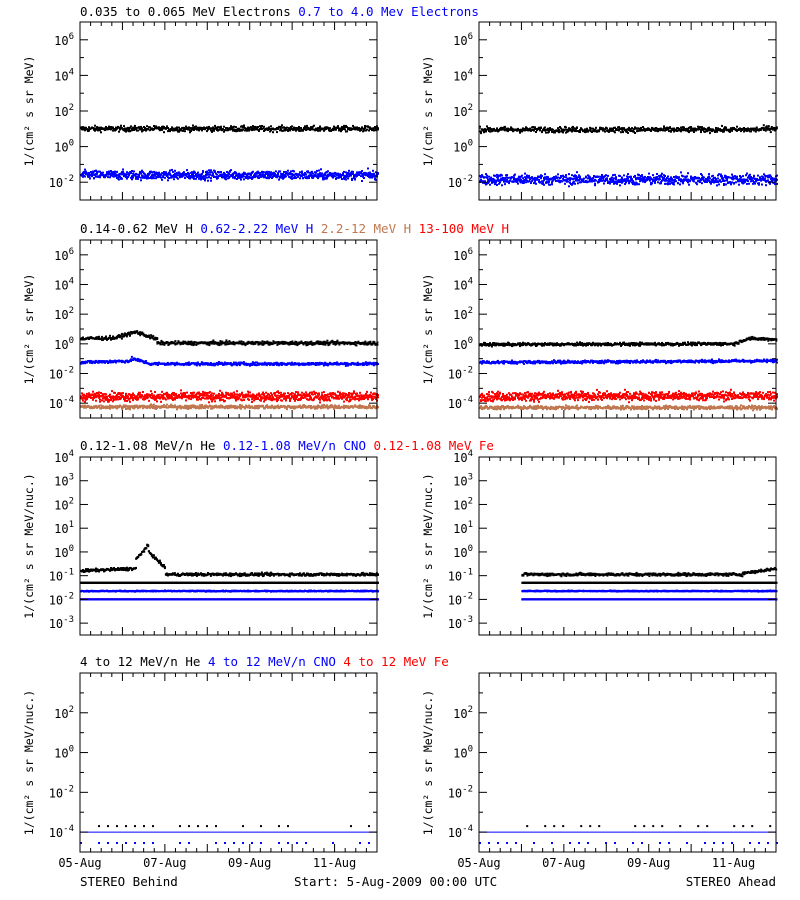 This screenshot has height=900, width=800. I want to click on legend-entry: 0.035 to 0.065 MeV Electrons, so click(185, 11).